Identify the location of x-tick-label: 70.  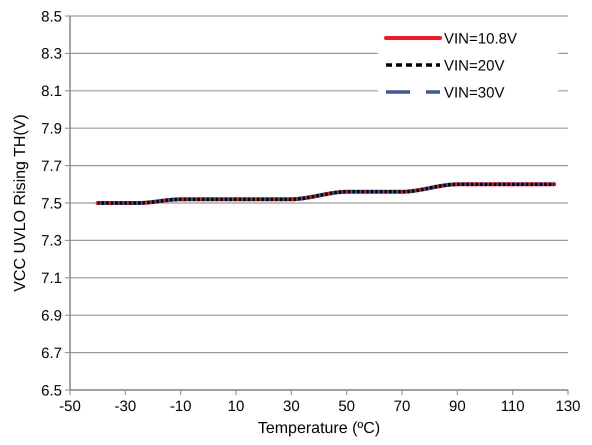
(402, 406).